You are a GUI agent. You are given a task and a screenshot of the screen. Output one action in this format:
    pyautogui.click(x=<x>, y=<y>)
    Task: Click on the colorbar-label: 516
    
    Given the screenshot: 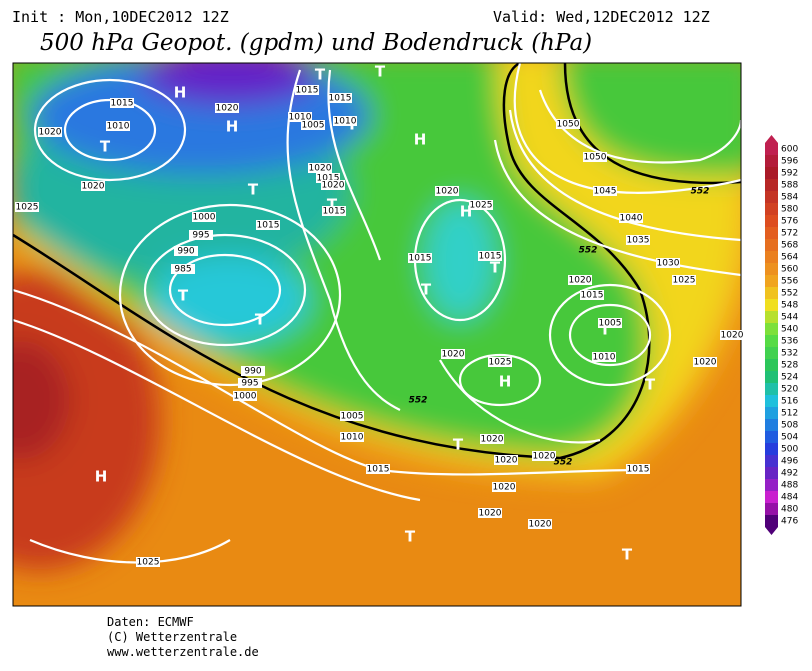 What is the action you would take?
    pyautogui.click(x=789, y=402)
    